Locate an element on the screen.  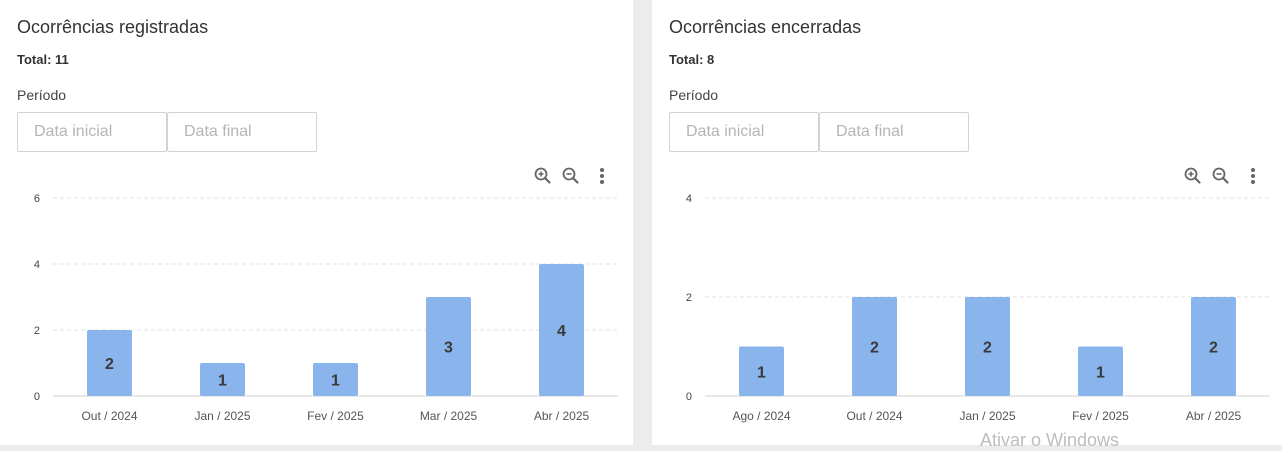
total-count: Total: 11 is located at coordinates (43, 59).